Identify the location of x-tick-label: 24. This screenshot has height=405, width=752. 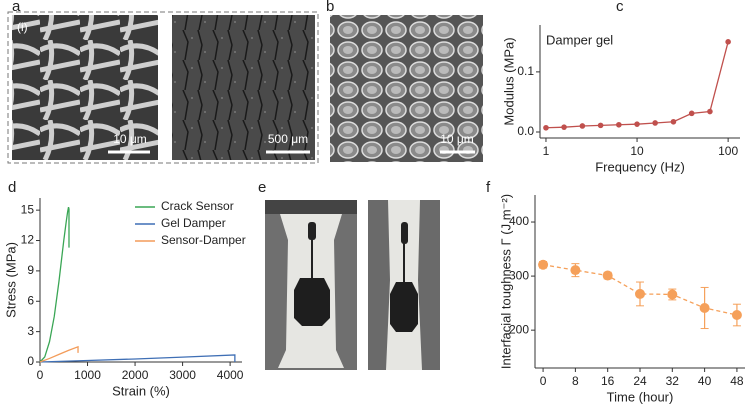
(640, 381).